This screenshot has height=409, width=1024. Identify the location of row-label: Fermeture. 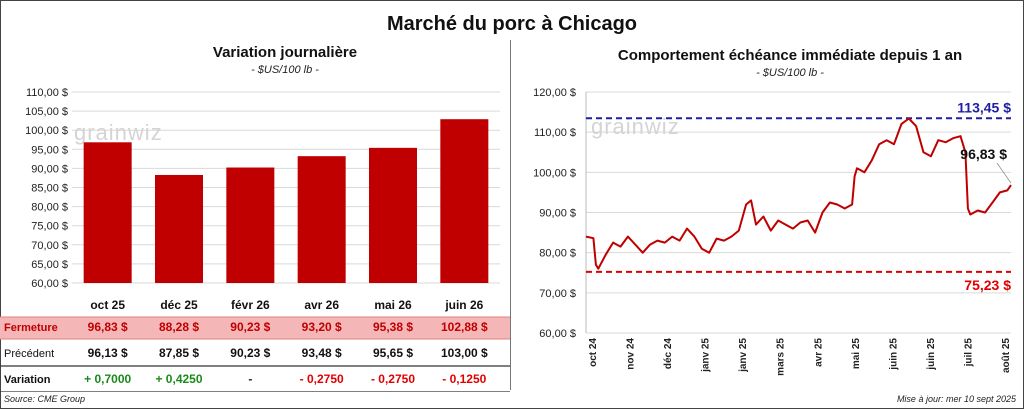
(31, 328).